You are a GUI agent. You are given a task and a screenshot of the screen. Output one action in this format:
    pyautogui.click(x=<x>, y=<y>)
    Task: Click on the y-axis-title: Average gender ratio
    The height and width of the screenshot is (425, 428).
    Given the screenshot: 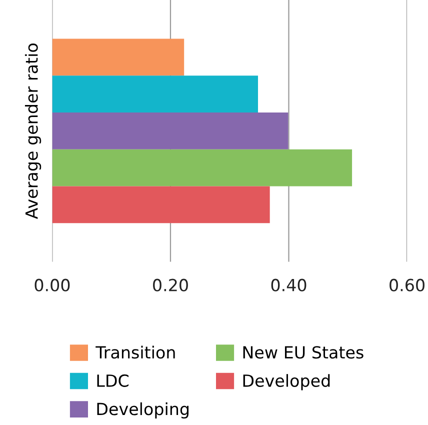 What is the action you would take?
    pyautogui.click(x=33, y=132)
    